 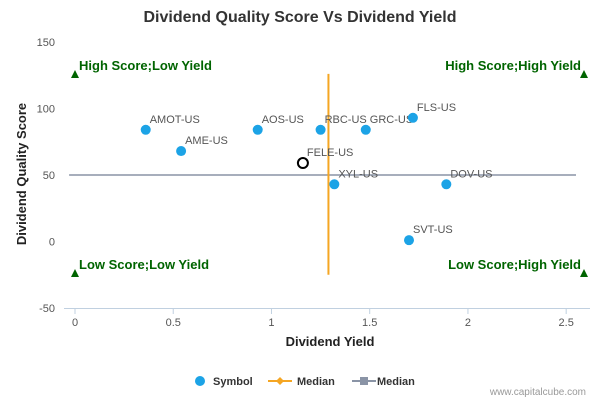 What do you see at coordinates (369, 323) in the screenshot?
I see `x-tick-label: 1.5` at bounding box center [369, 323].